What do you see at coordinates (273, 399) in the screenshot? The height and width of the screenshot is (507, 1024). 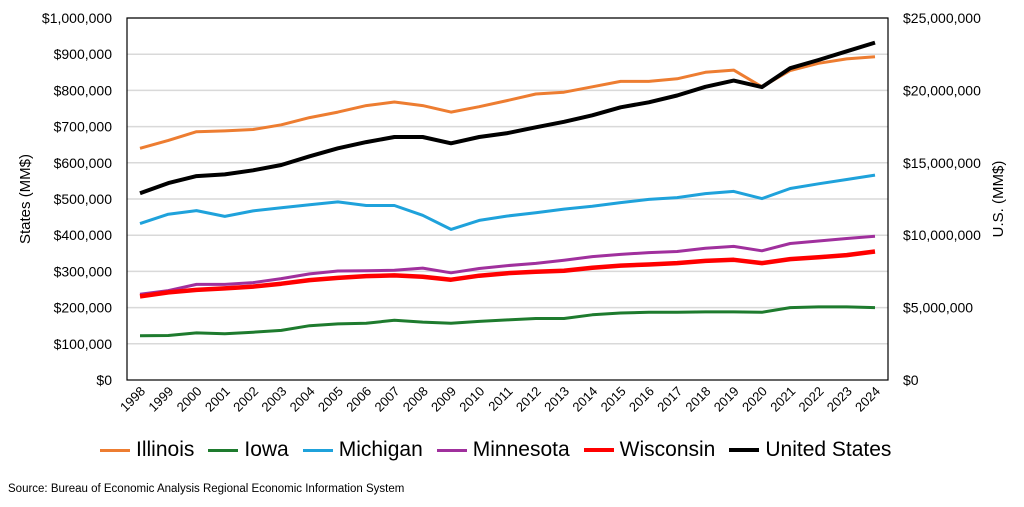 I see `x-tick-label: 2003` at bounding box center [273, 399].